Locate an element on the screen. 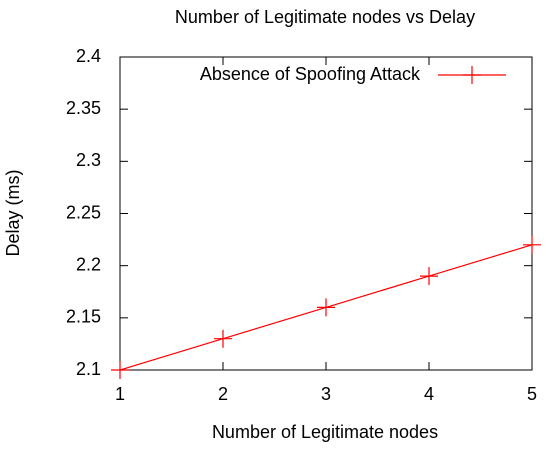 Image resolution: width=550 pixels, height=452 pixels. legend-label: Absence of Spoofing Attack is located at coordinates (310, 74).